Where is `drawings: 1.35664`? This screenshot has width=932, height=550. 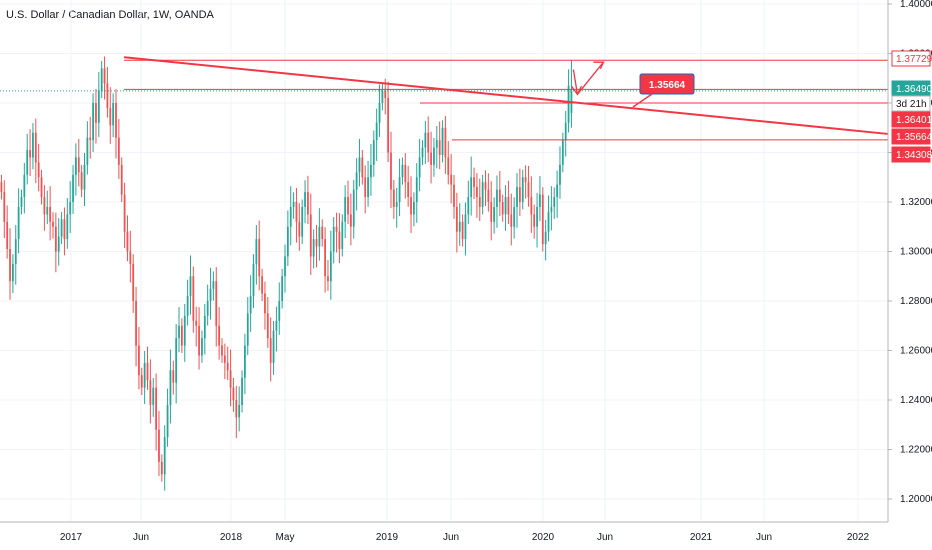 drawings: 1.35664 is located at coordinates (444, 98).